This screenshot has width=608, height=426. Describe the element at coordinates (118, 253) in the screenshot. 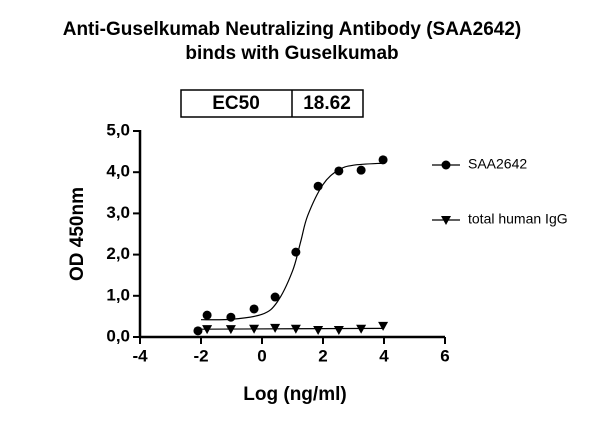

I see `y-tick-label: 2,0` at that location.